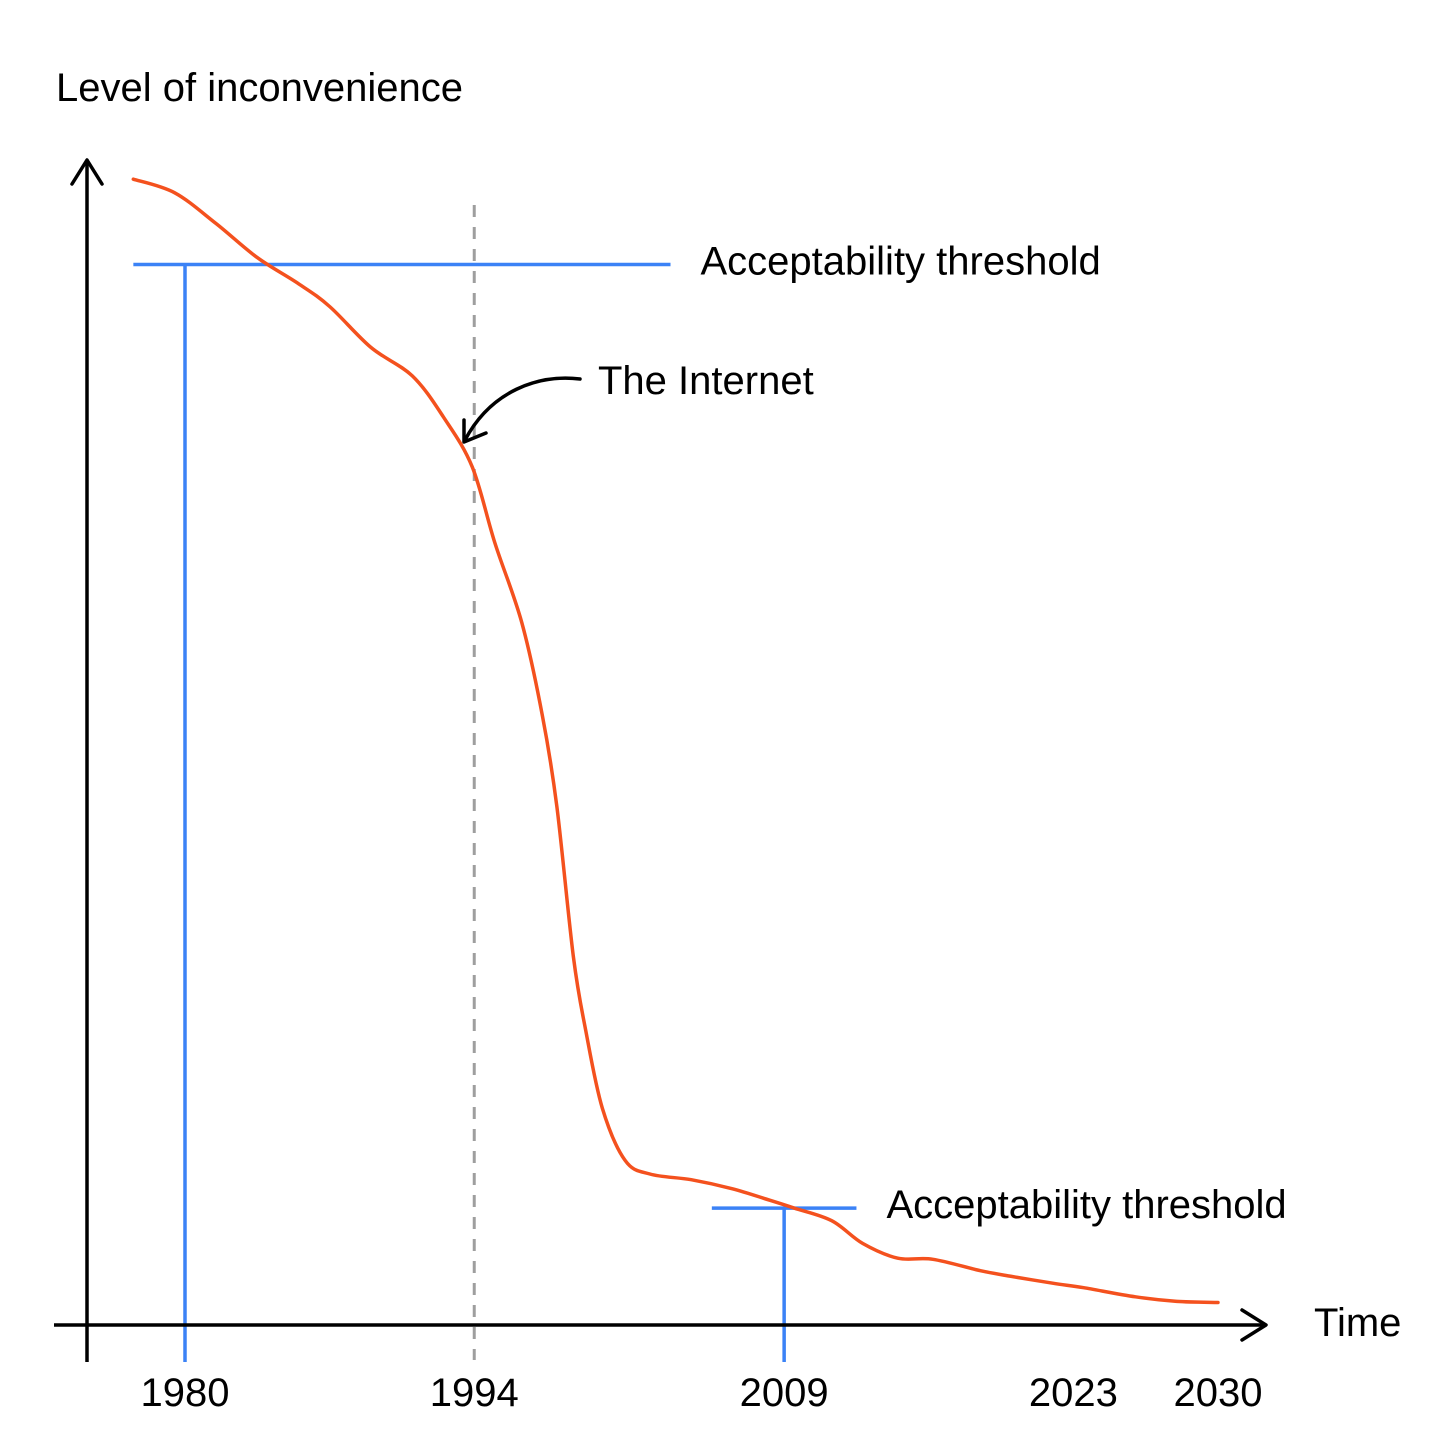 The height and width of the screenshot is (1452, 1452). What do you see at coordinates (1357, 1323) in the screenshot?
I see `x-axis-label: Time` at bounding box center [1357, 1323].